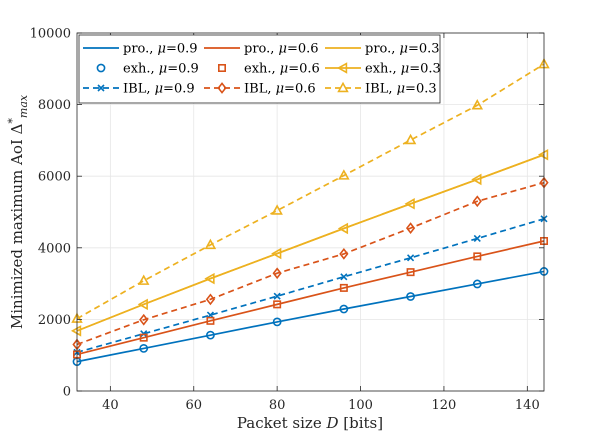 This screenshot has height=439, width=598. I want to click on y-tick-label: 4000, so click(54, 248).